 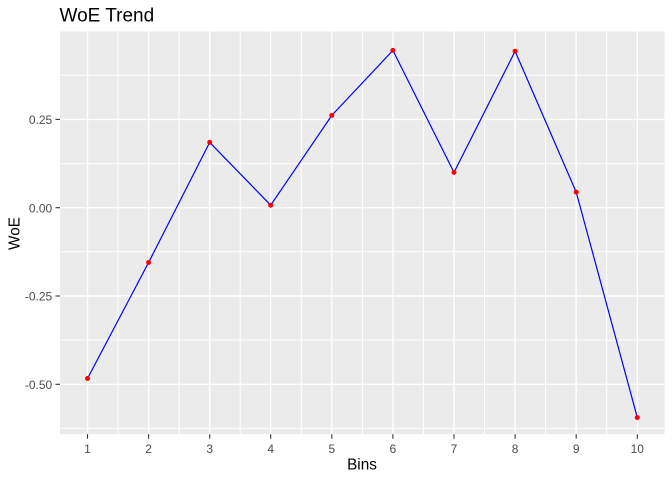 I want to click on svg-text: 4, so click(x=270, y=449).